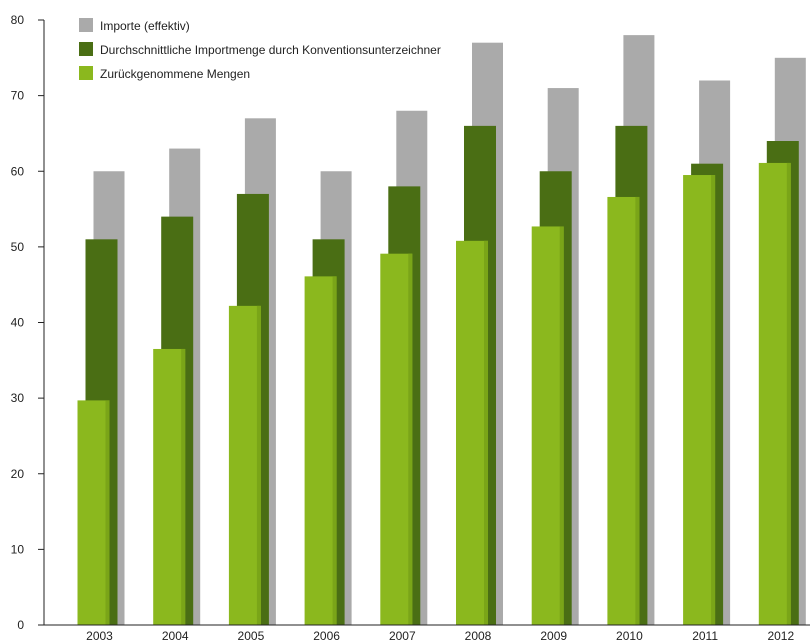  Describe the element at coordinates (780, 636) in the screenshot. I see `x-tick-label-2012: 2012` at that location.